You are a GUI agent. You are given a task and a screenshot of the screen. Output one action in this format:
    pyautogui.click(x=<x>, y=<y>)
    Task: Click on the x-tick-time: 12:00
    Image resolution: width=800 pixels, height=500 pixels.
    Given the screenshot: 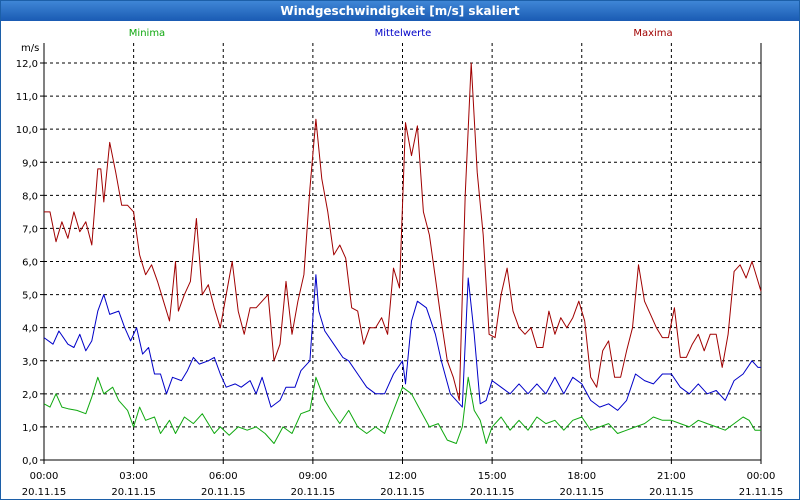 What is the action you would take?
    pyautogui.click(x=402, y=476)
    